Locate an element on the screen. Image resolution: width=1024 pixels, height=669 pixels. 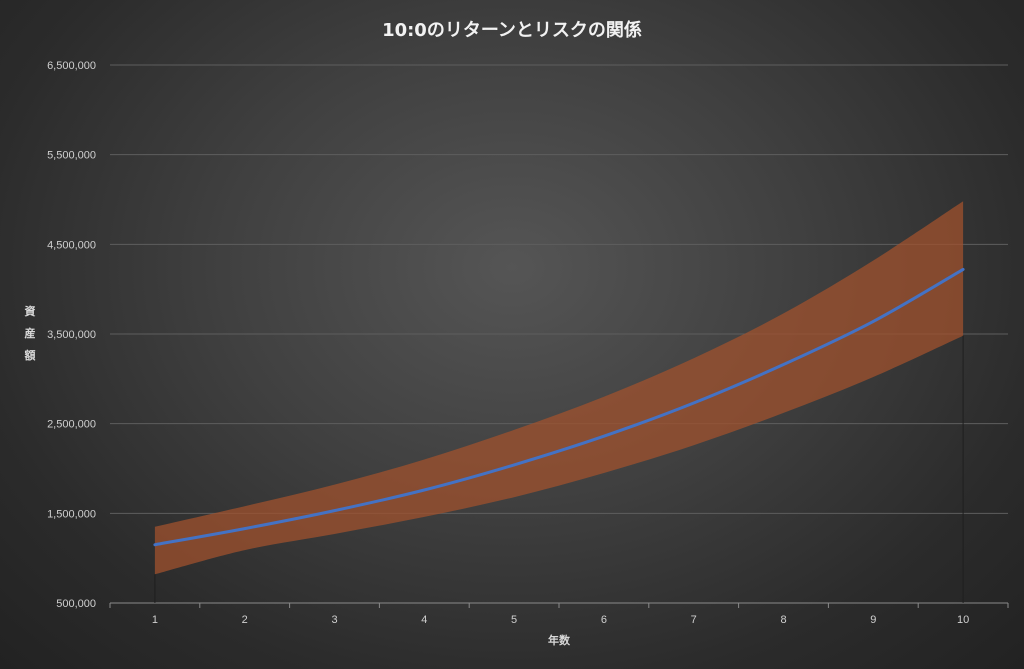
y-axis-title-char: 資 is located at coordinates (30, 311).